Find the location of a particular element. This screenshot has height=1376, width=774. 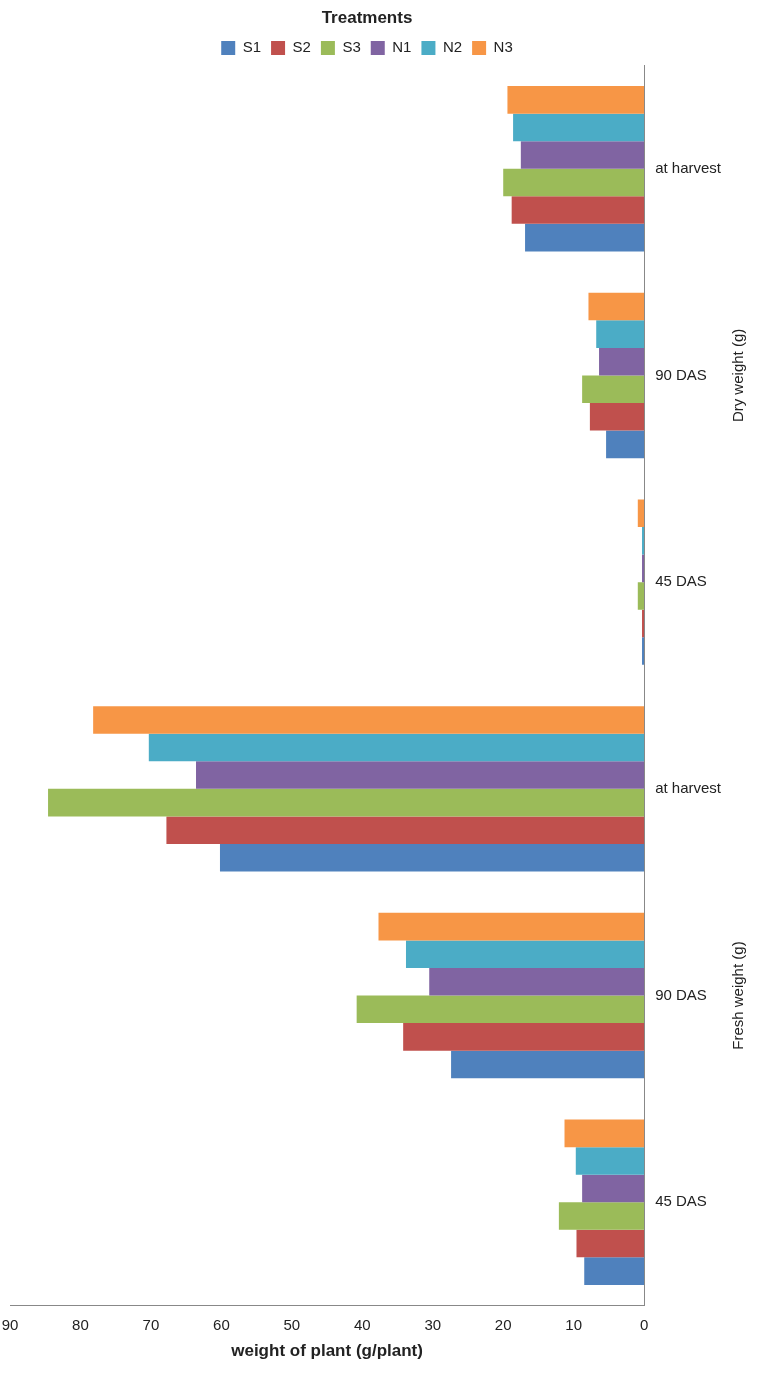

legend-title: Treatments is located at coordinates (367, 18).